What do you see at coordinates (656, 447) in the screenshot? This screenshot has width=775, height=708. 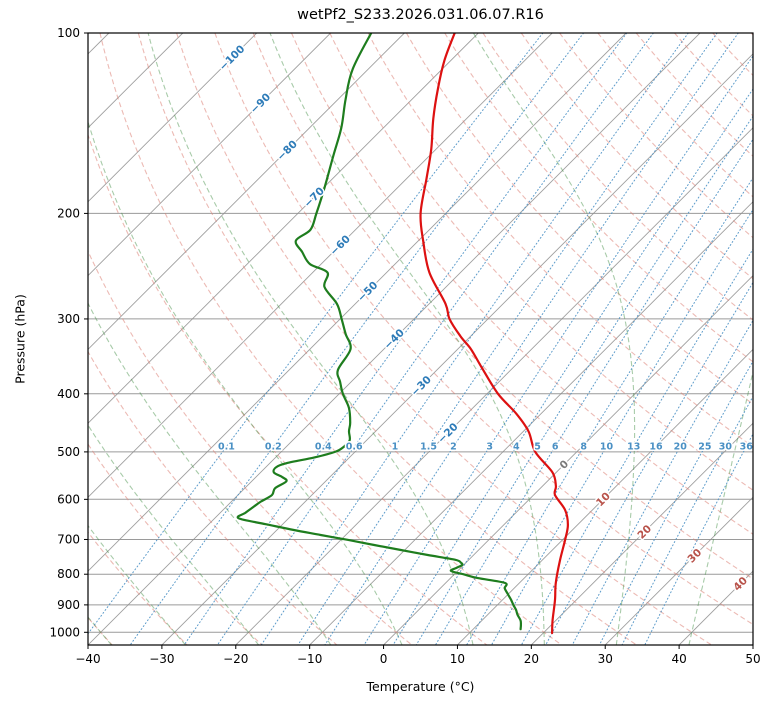 I see `mixing-ratio-label: 16` at bounding box center [656, 447].